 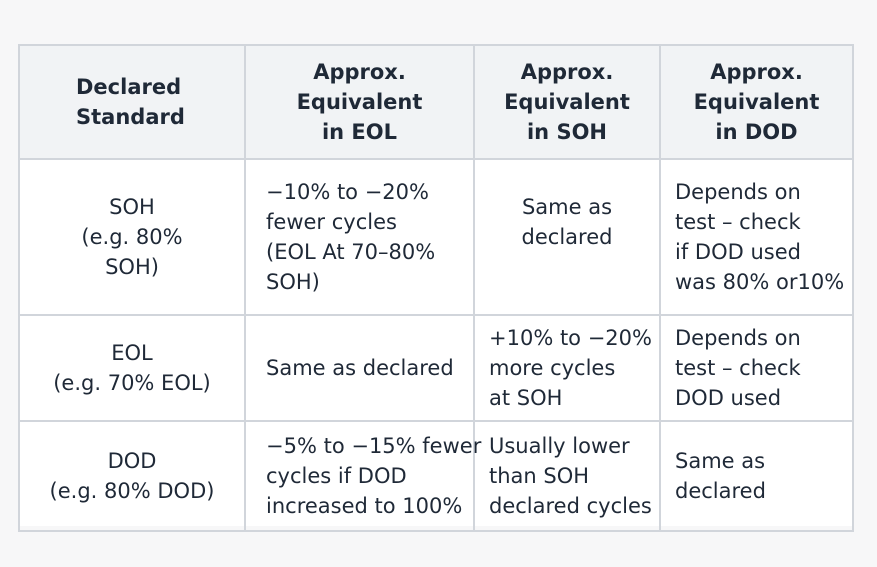 I want to click on cell-eol-soh: +10% to −20% more cycles at SOH, so click(x=567, y=368).